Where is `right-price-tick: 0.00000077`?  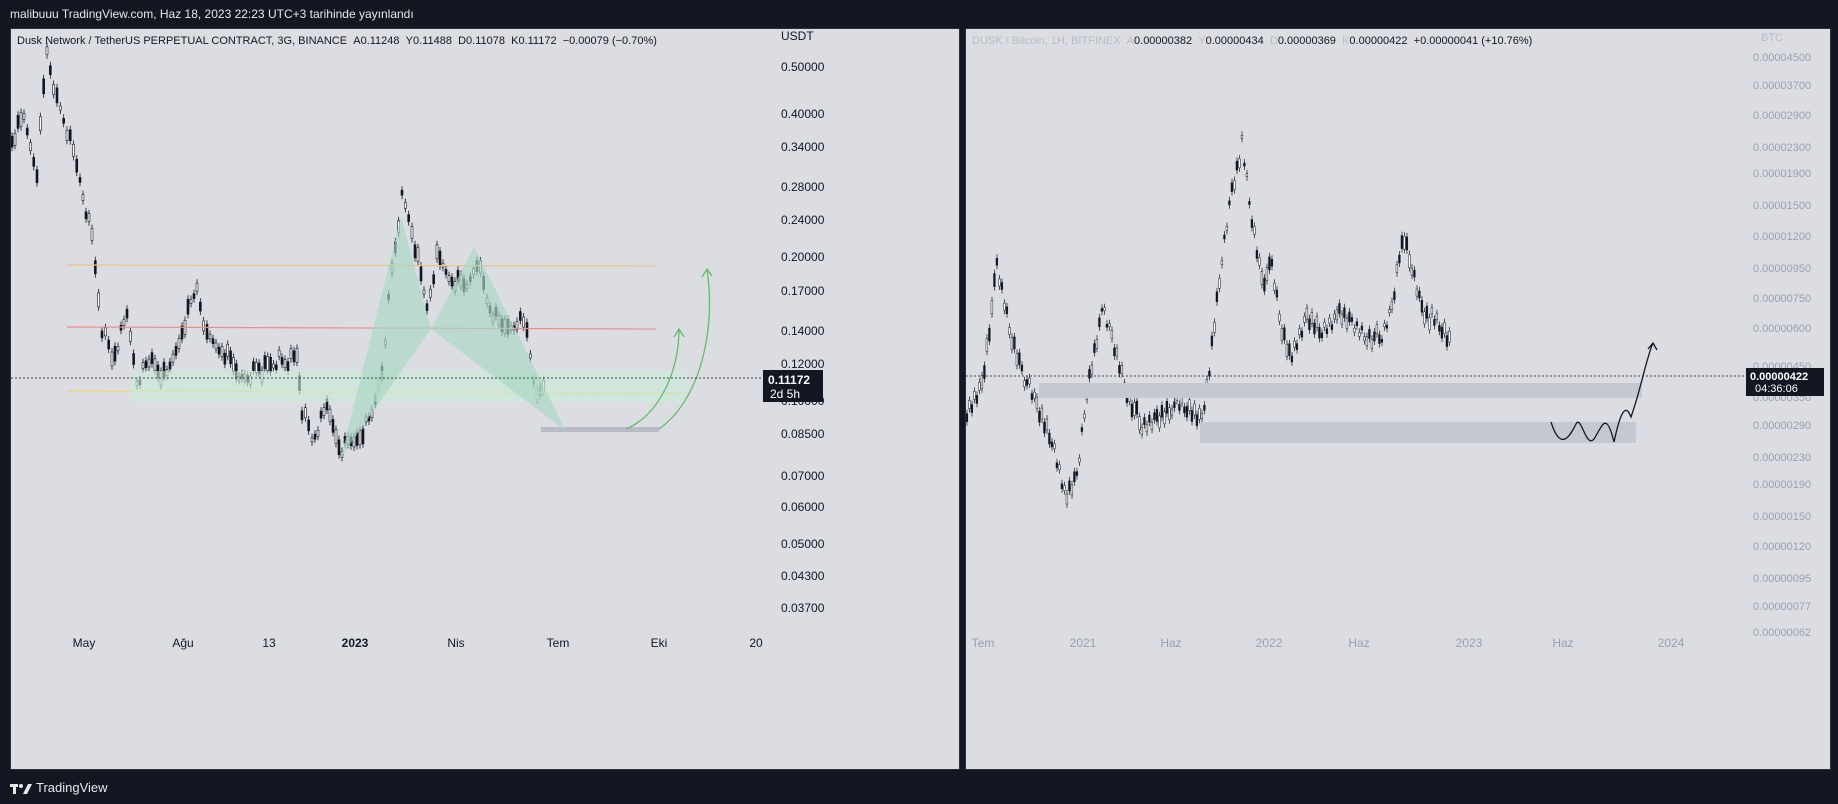
right-price-tick: 0.00000077 is located at coordinates (1782, 607).